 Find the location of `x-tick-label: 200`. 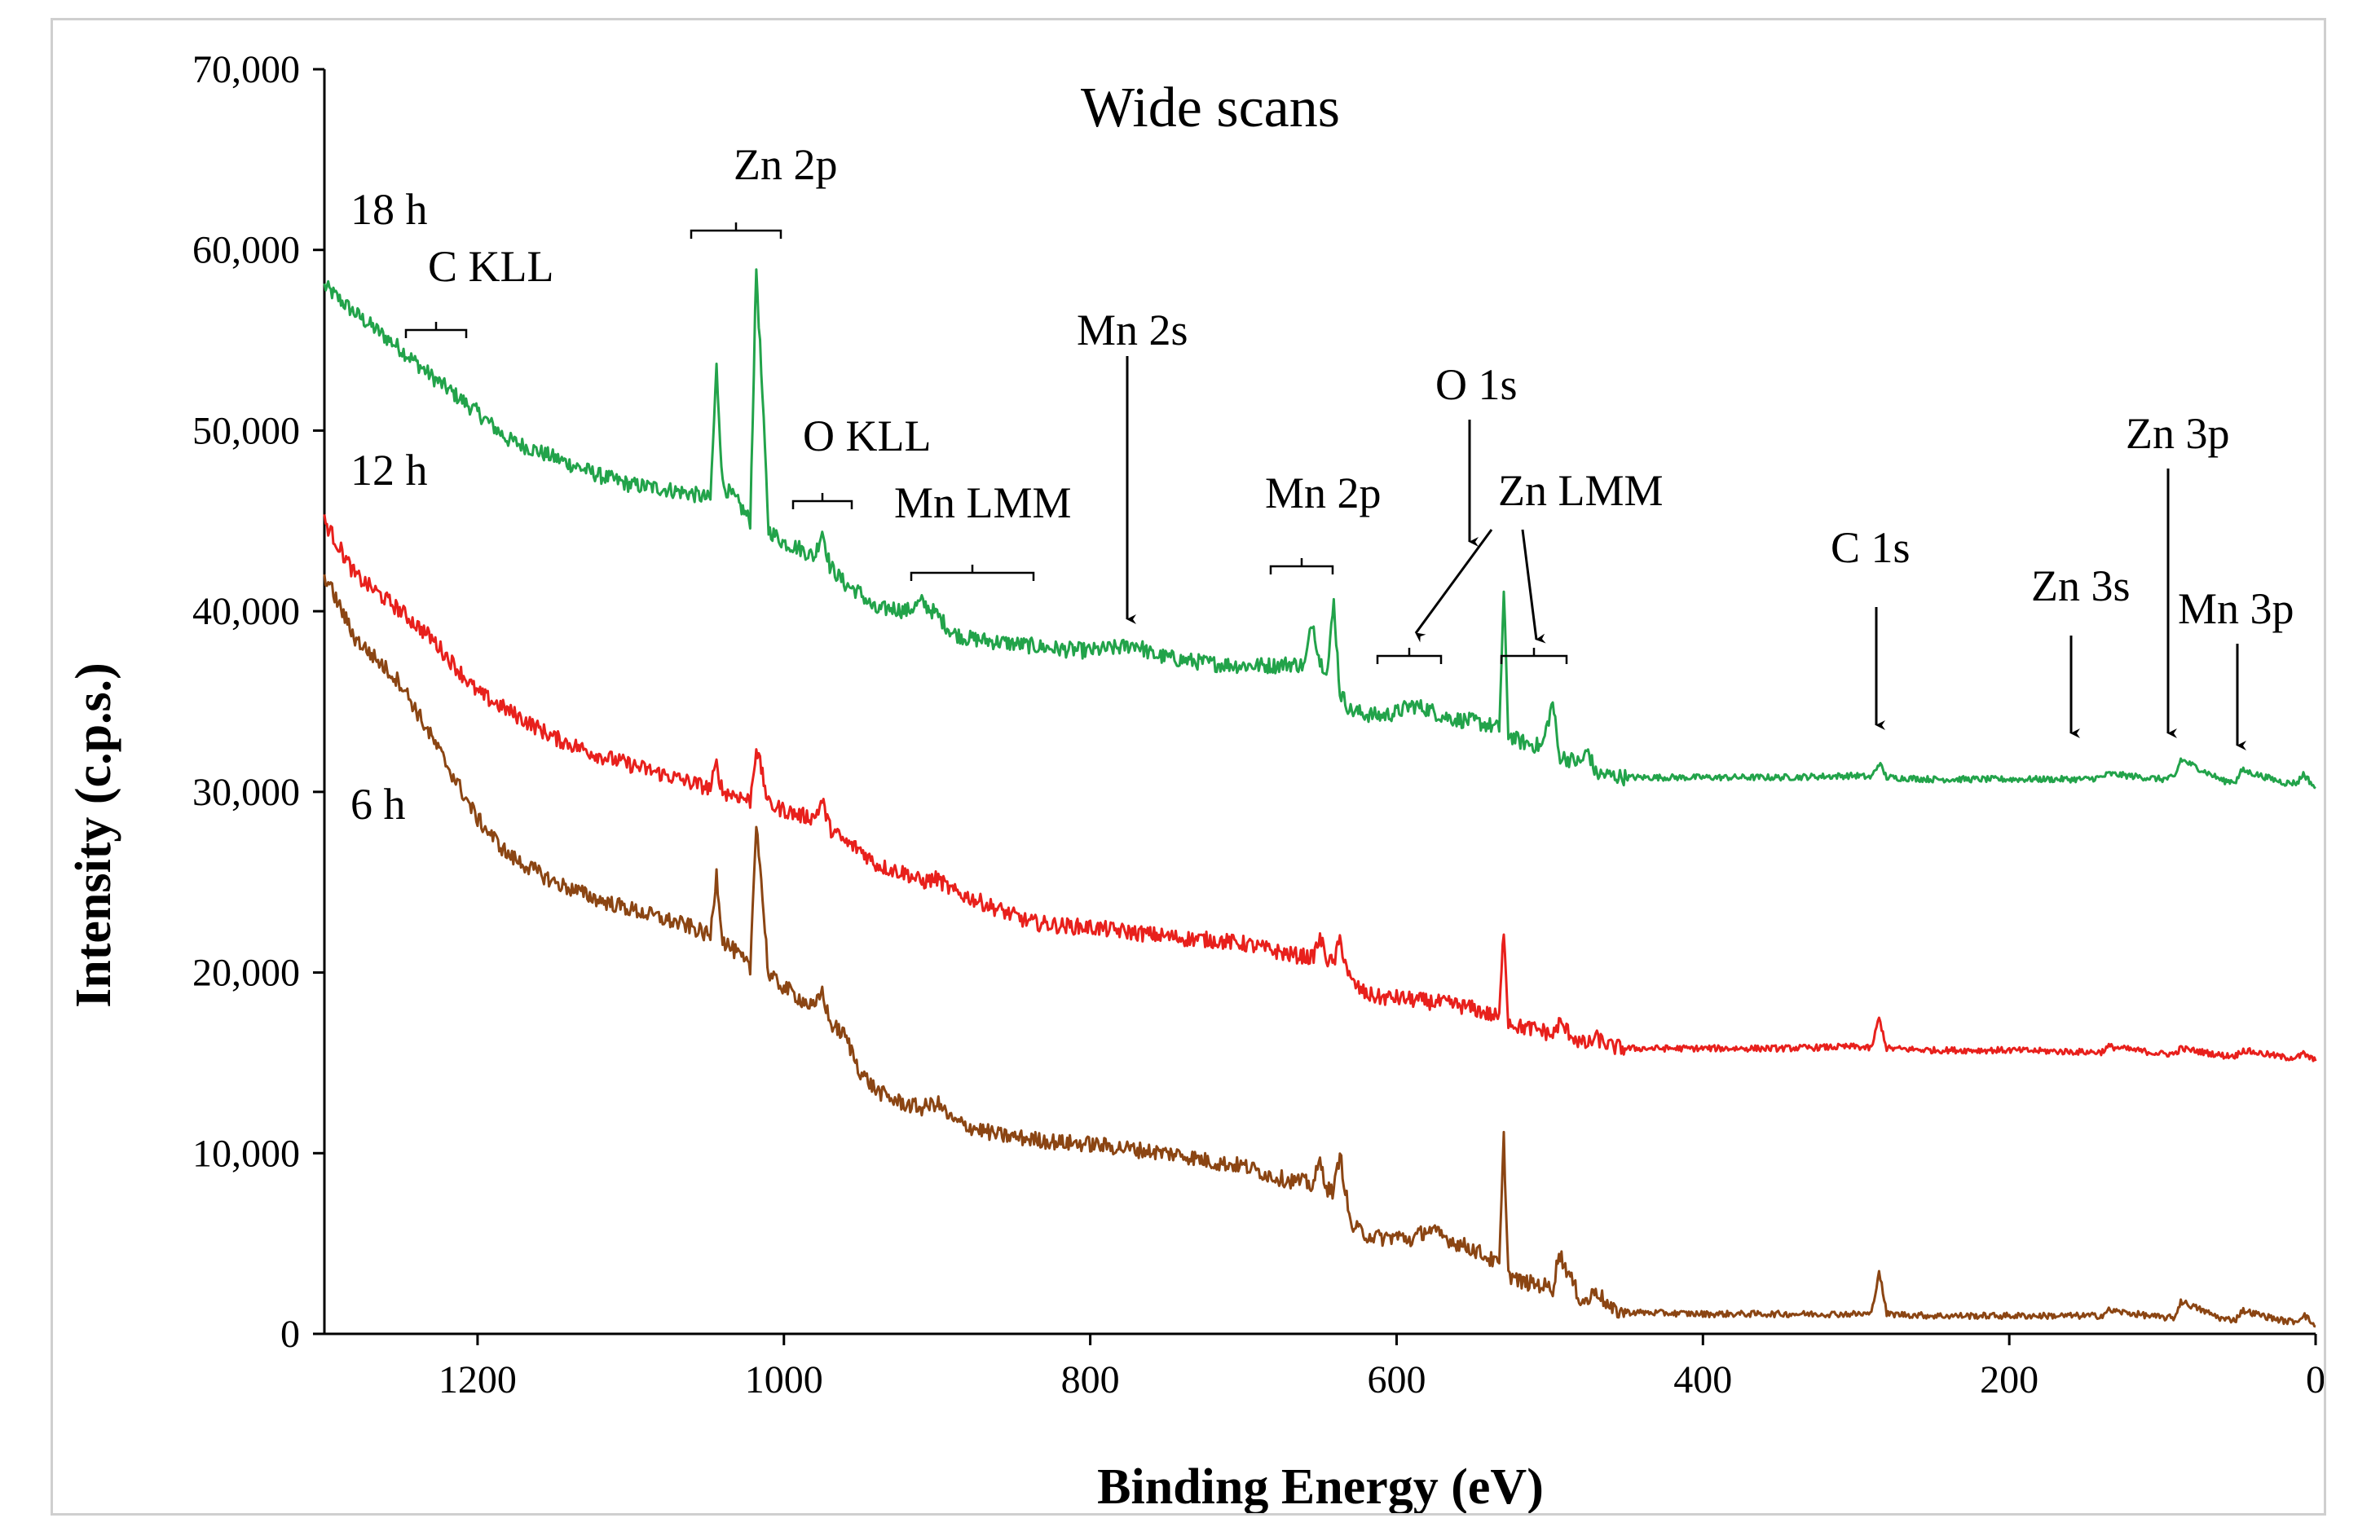

x-tick-label: 200 is located at coordinates (2009, 1379).